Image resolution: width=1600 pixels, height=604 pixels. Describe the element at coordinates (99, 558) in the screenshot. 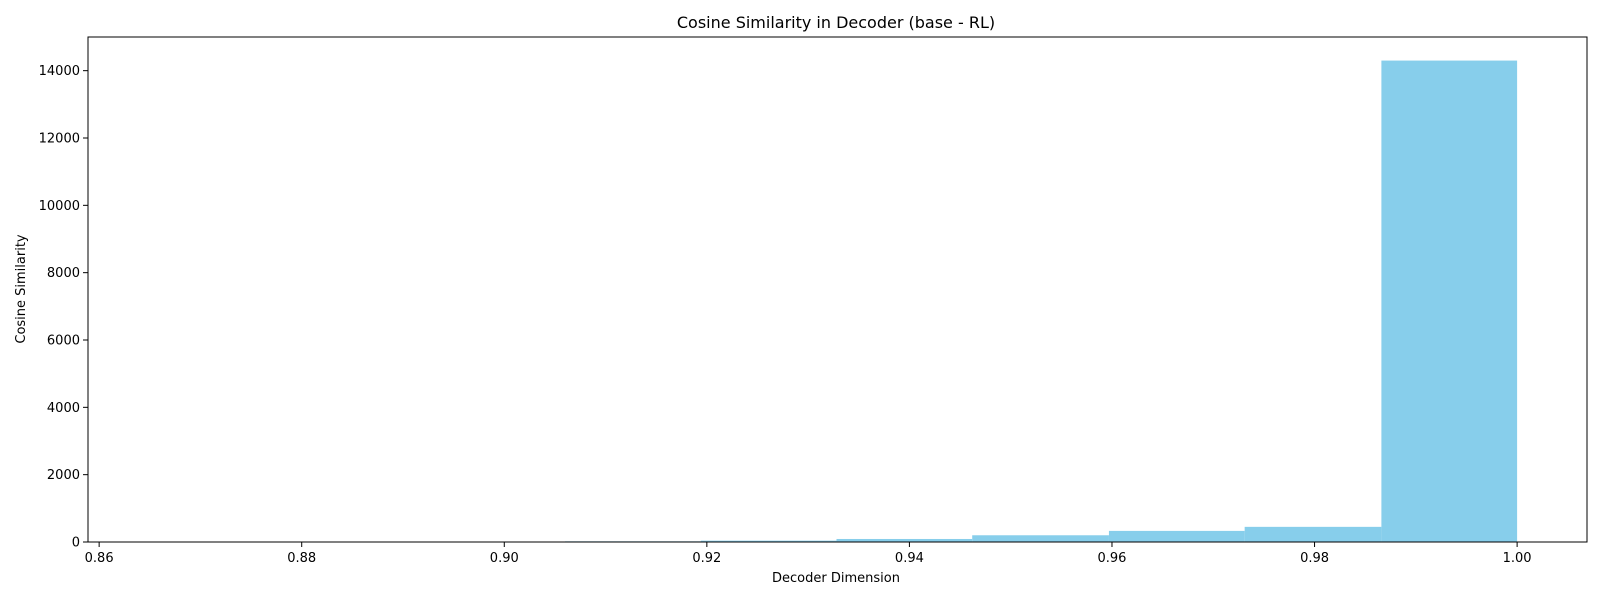

I see `x-tick-label: 0.86` at that location.